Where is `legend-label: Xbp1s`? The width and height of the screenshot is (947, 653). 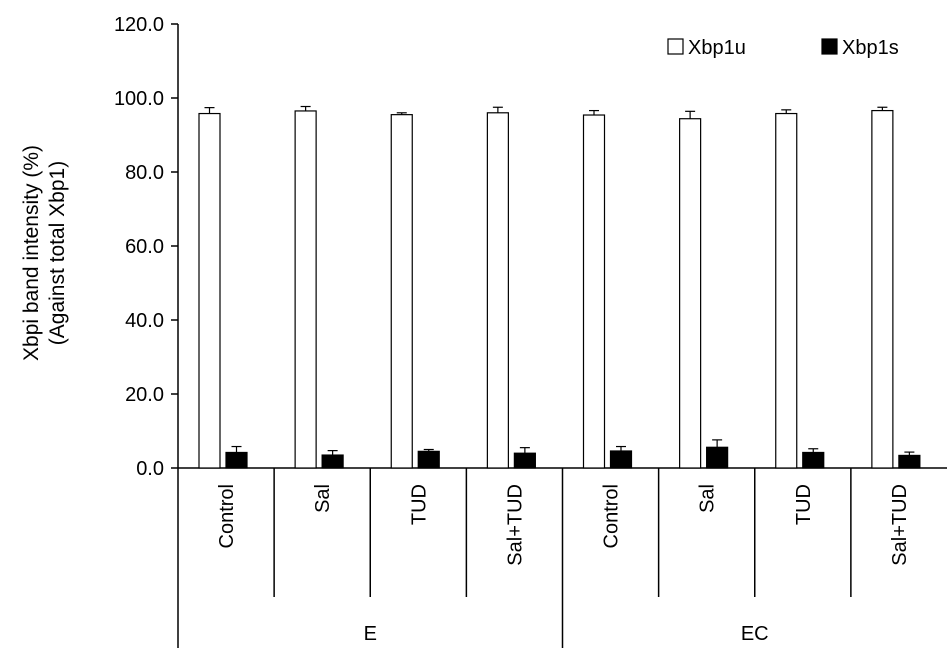
legend-label: Xbp1s is located at coordinates (870, 48).